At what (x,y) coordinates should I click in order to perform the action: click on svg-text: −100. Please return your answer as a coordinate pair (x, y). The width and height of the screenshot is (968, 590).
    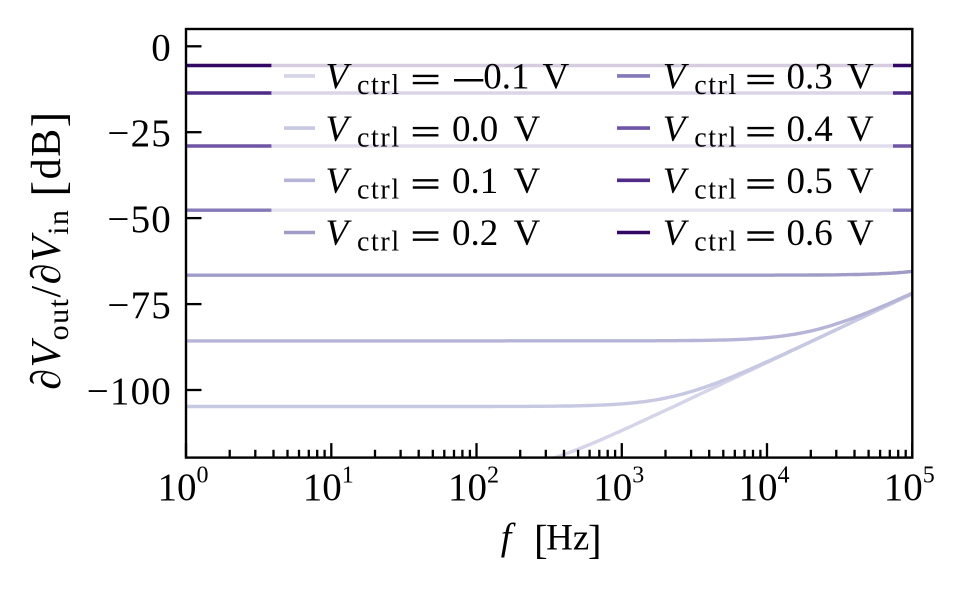
    Looking at the image, I should click on (129, 391).